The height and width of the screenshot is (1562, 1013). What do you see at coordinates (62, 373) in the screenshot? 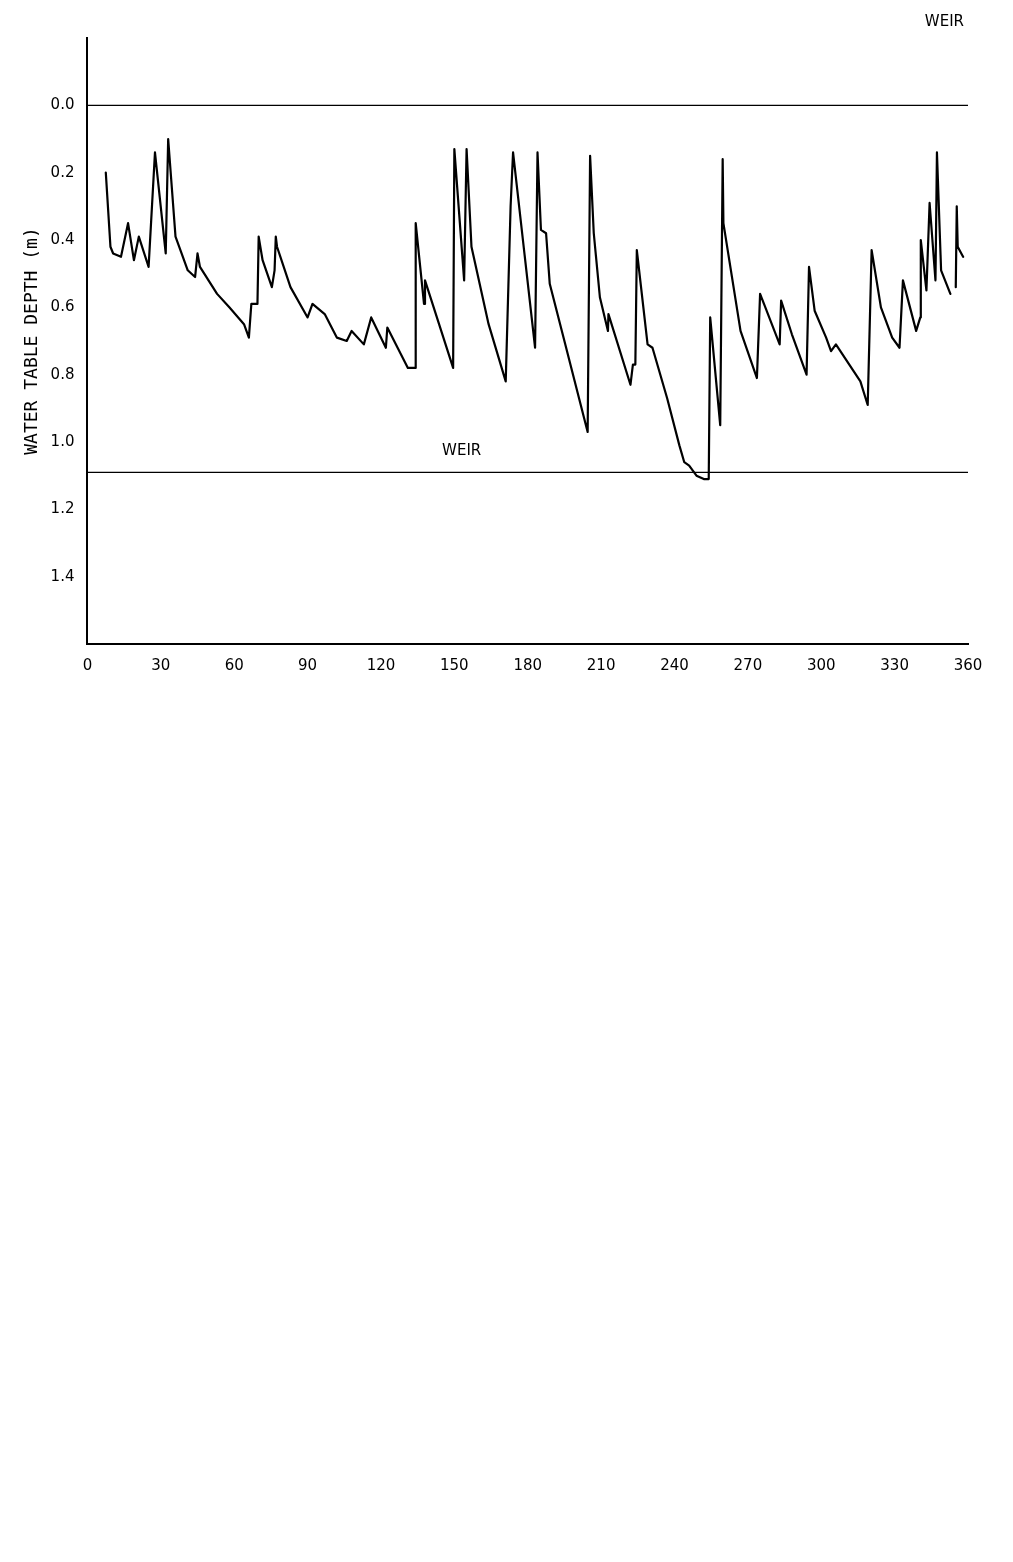
I see `y-tick-label: 0.8` at bounding box center [62, 373].